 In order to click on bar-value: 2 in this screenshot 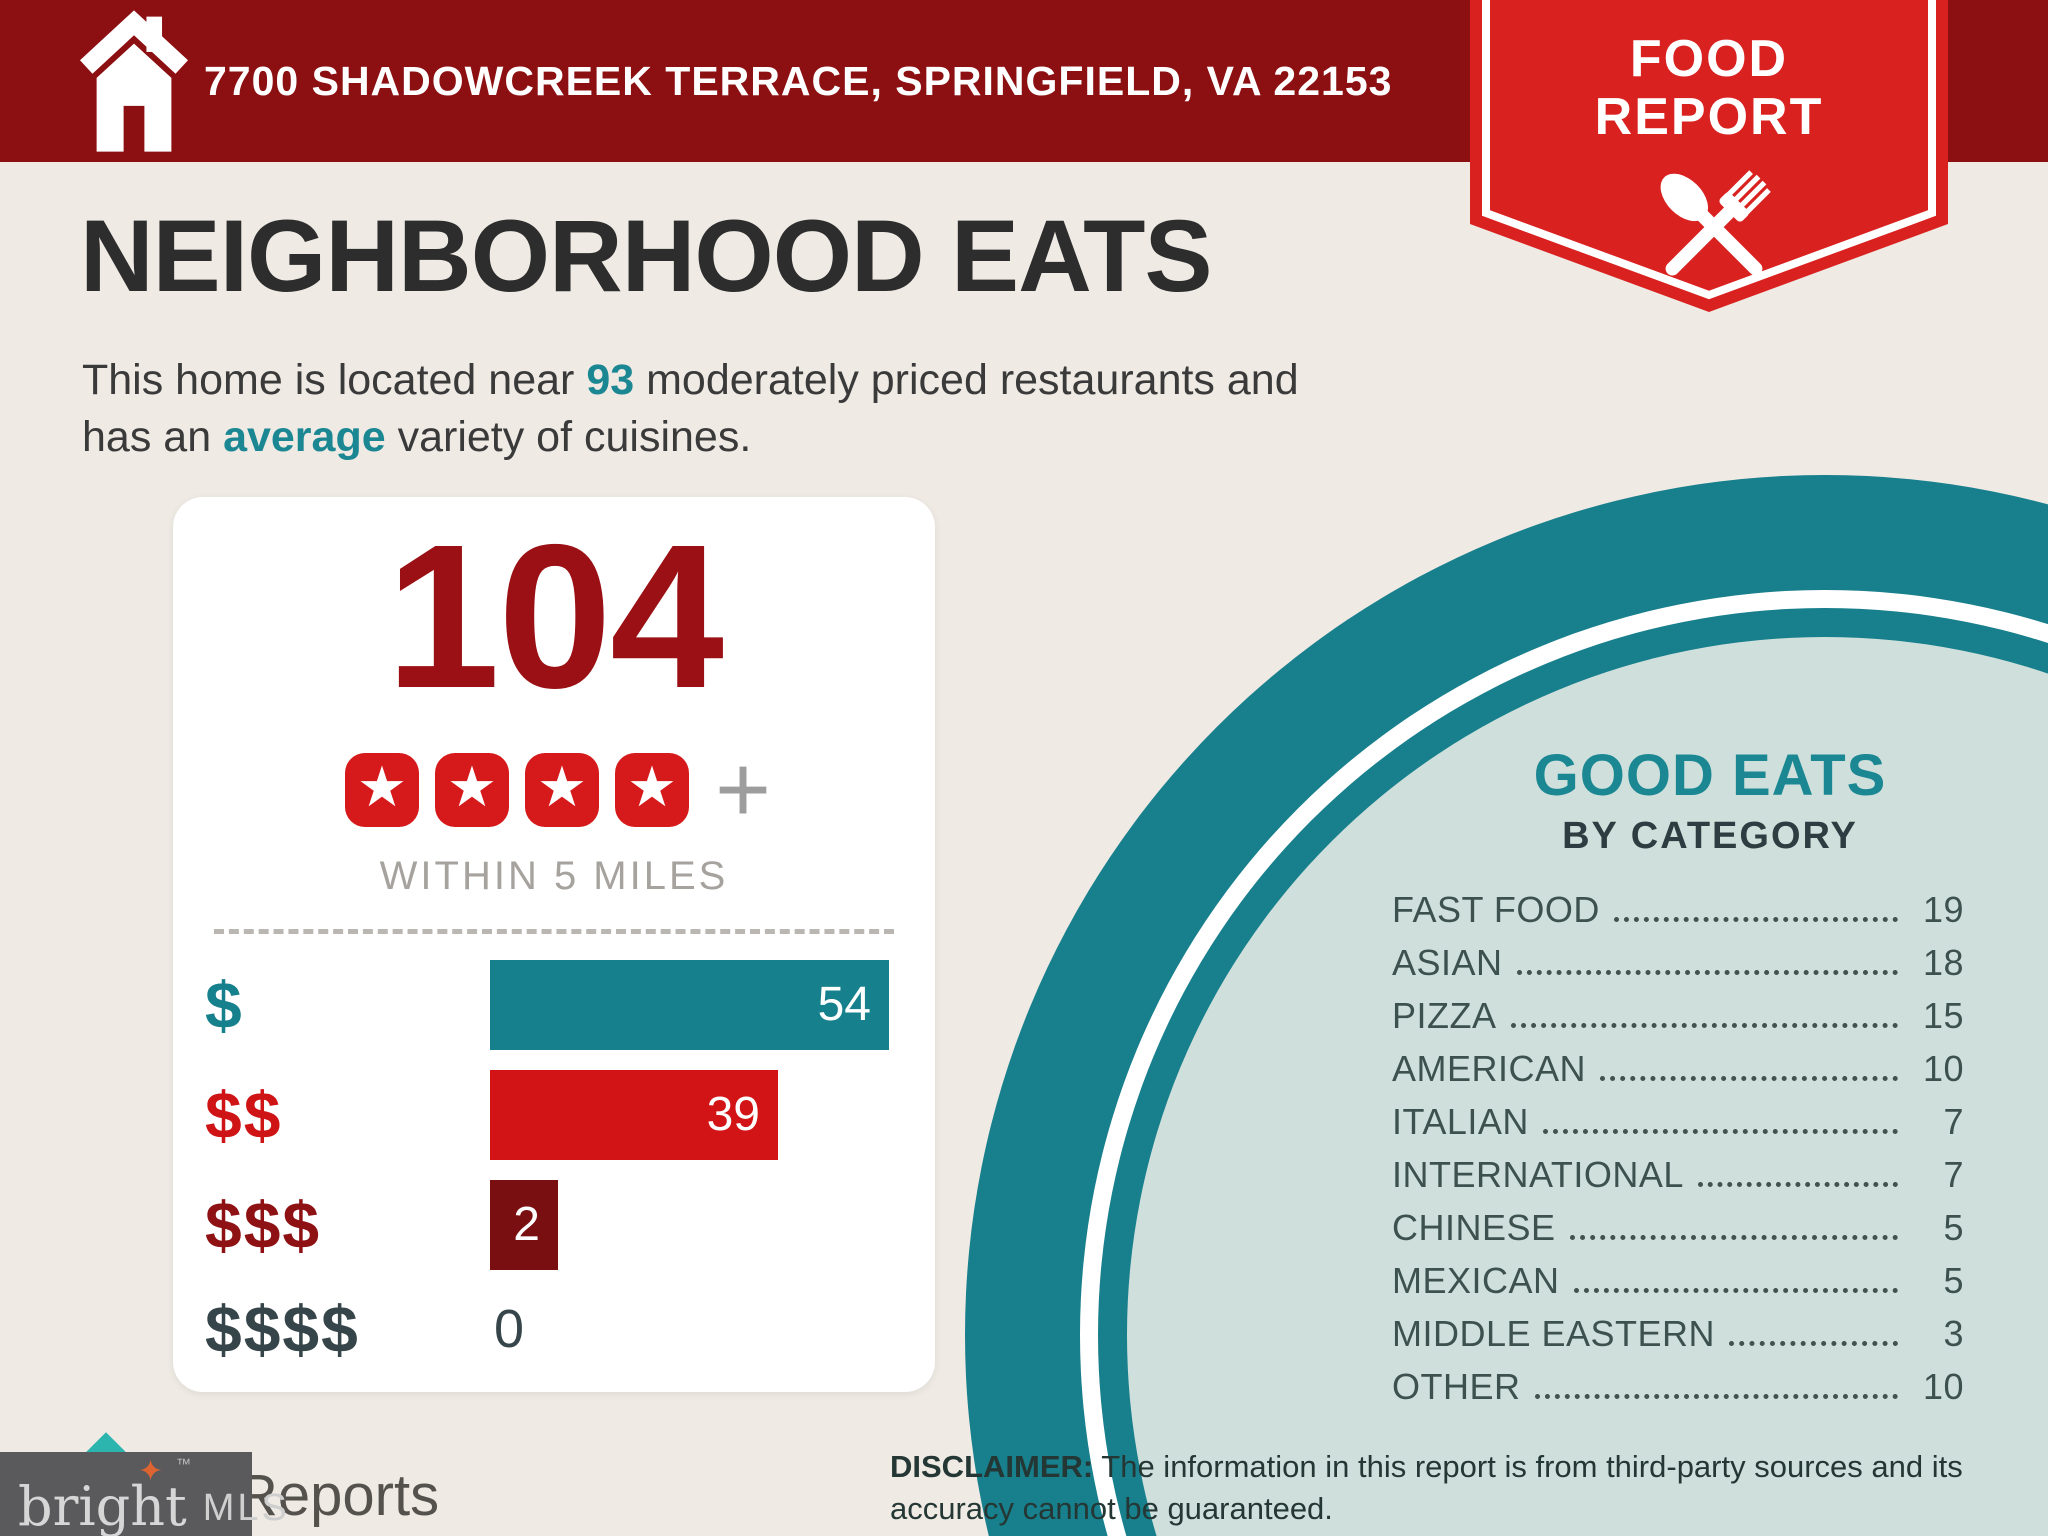, I will do `click(526, 1225)`.